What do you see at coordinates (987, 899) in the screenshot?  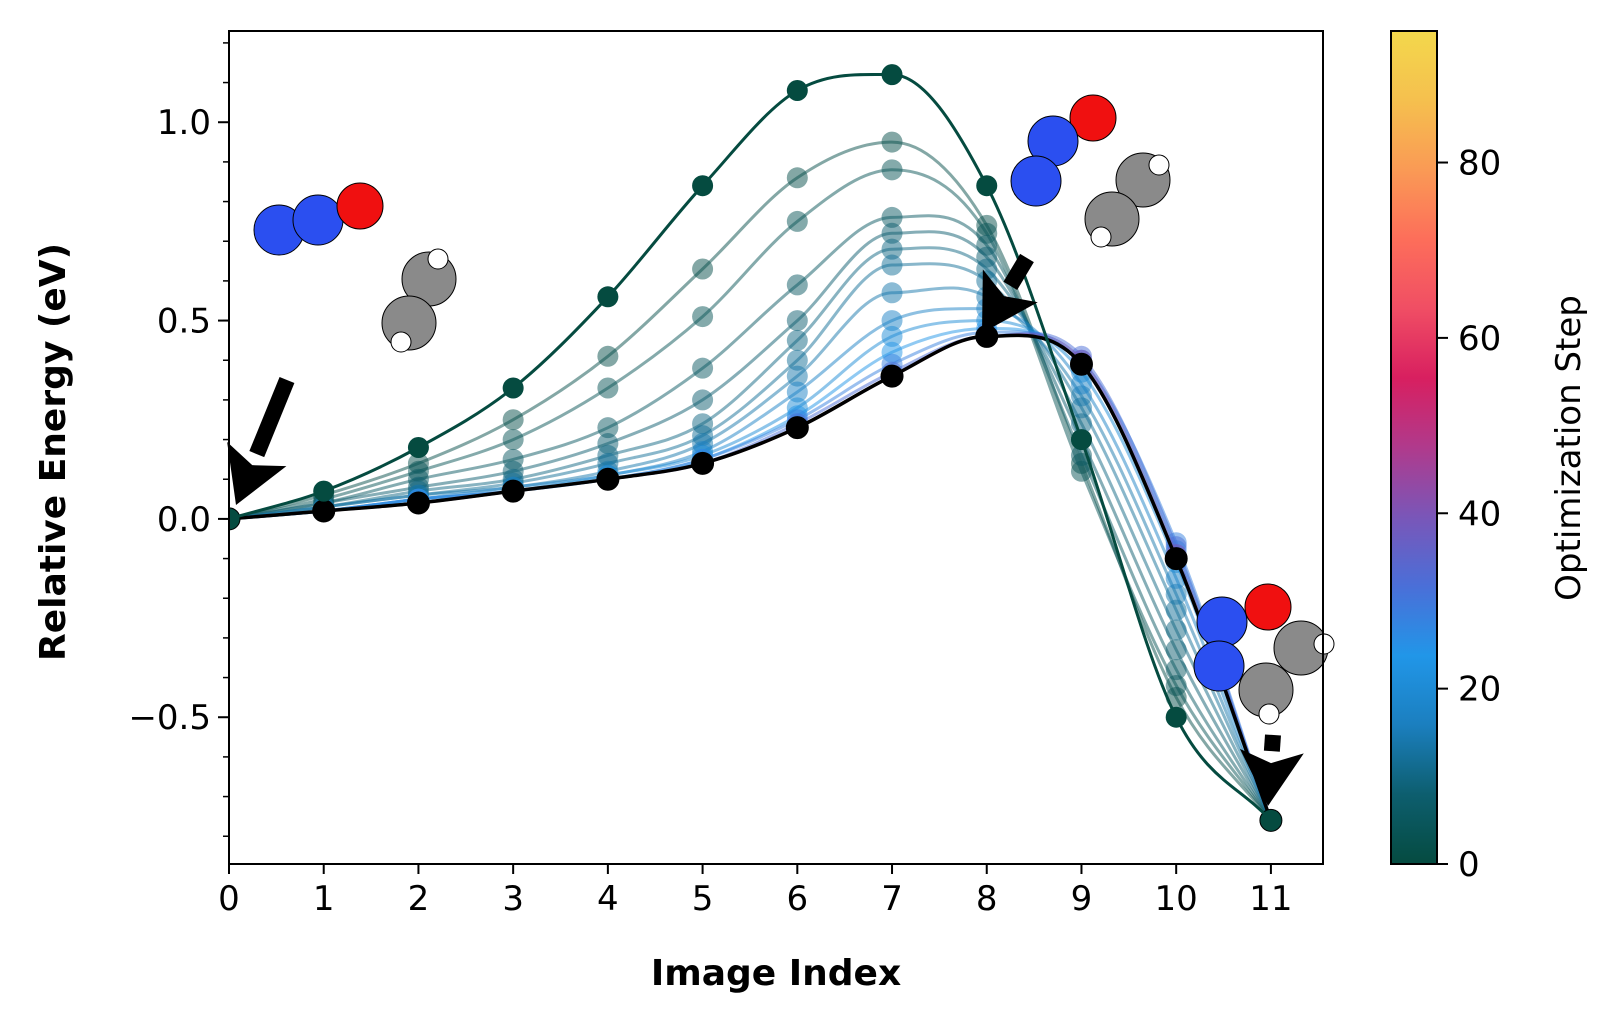 I see `x-tick-label: 8` at bounding box center [987, 899].